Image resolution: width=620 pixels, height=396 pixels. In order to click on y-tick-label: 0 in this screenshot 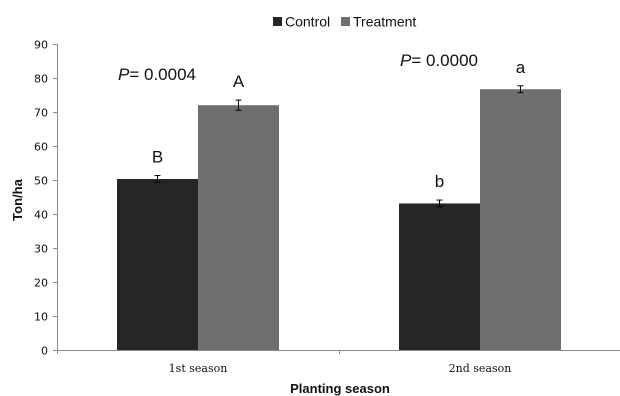, I will do `click(44, 351)`.